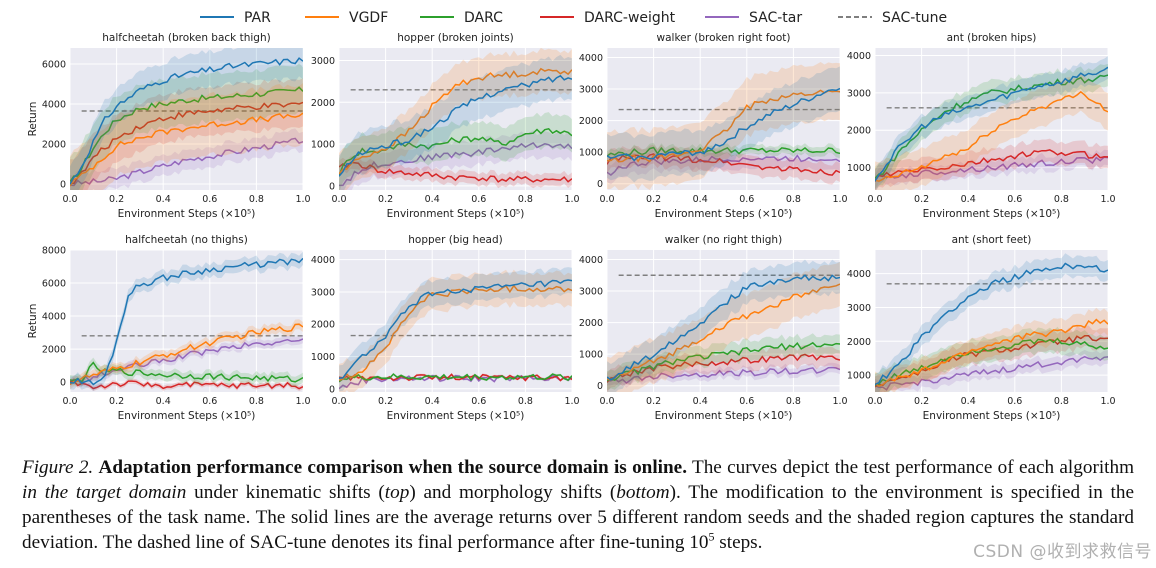  Describe the element at coordinates (775, 18) in the screenshot. I see `legend-label: SAC-tar` at that location.